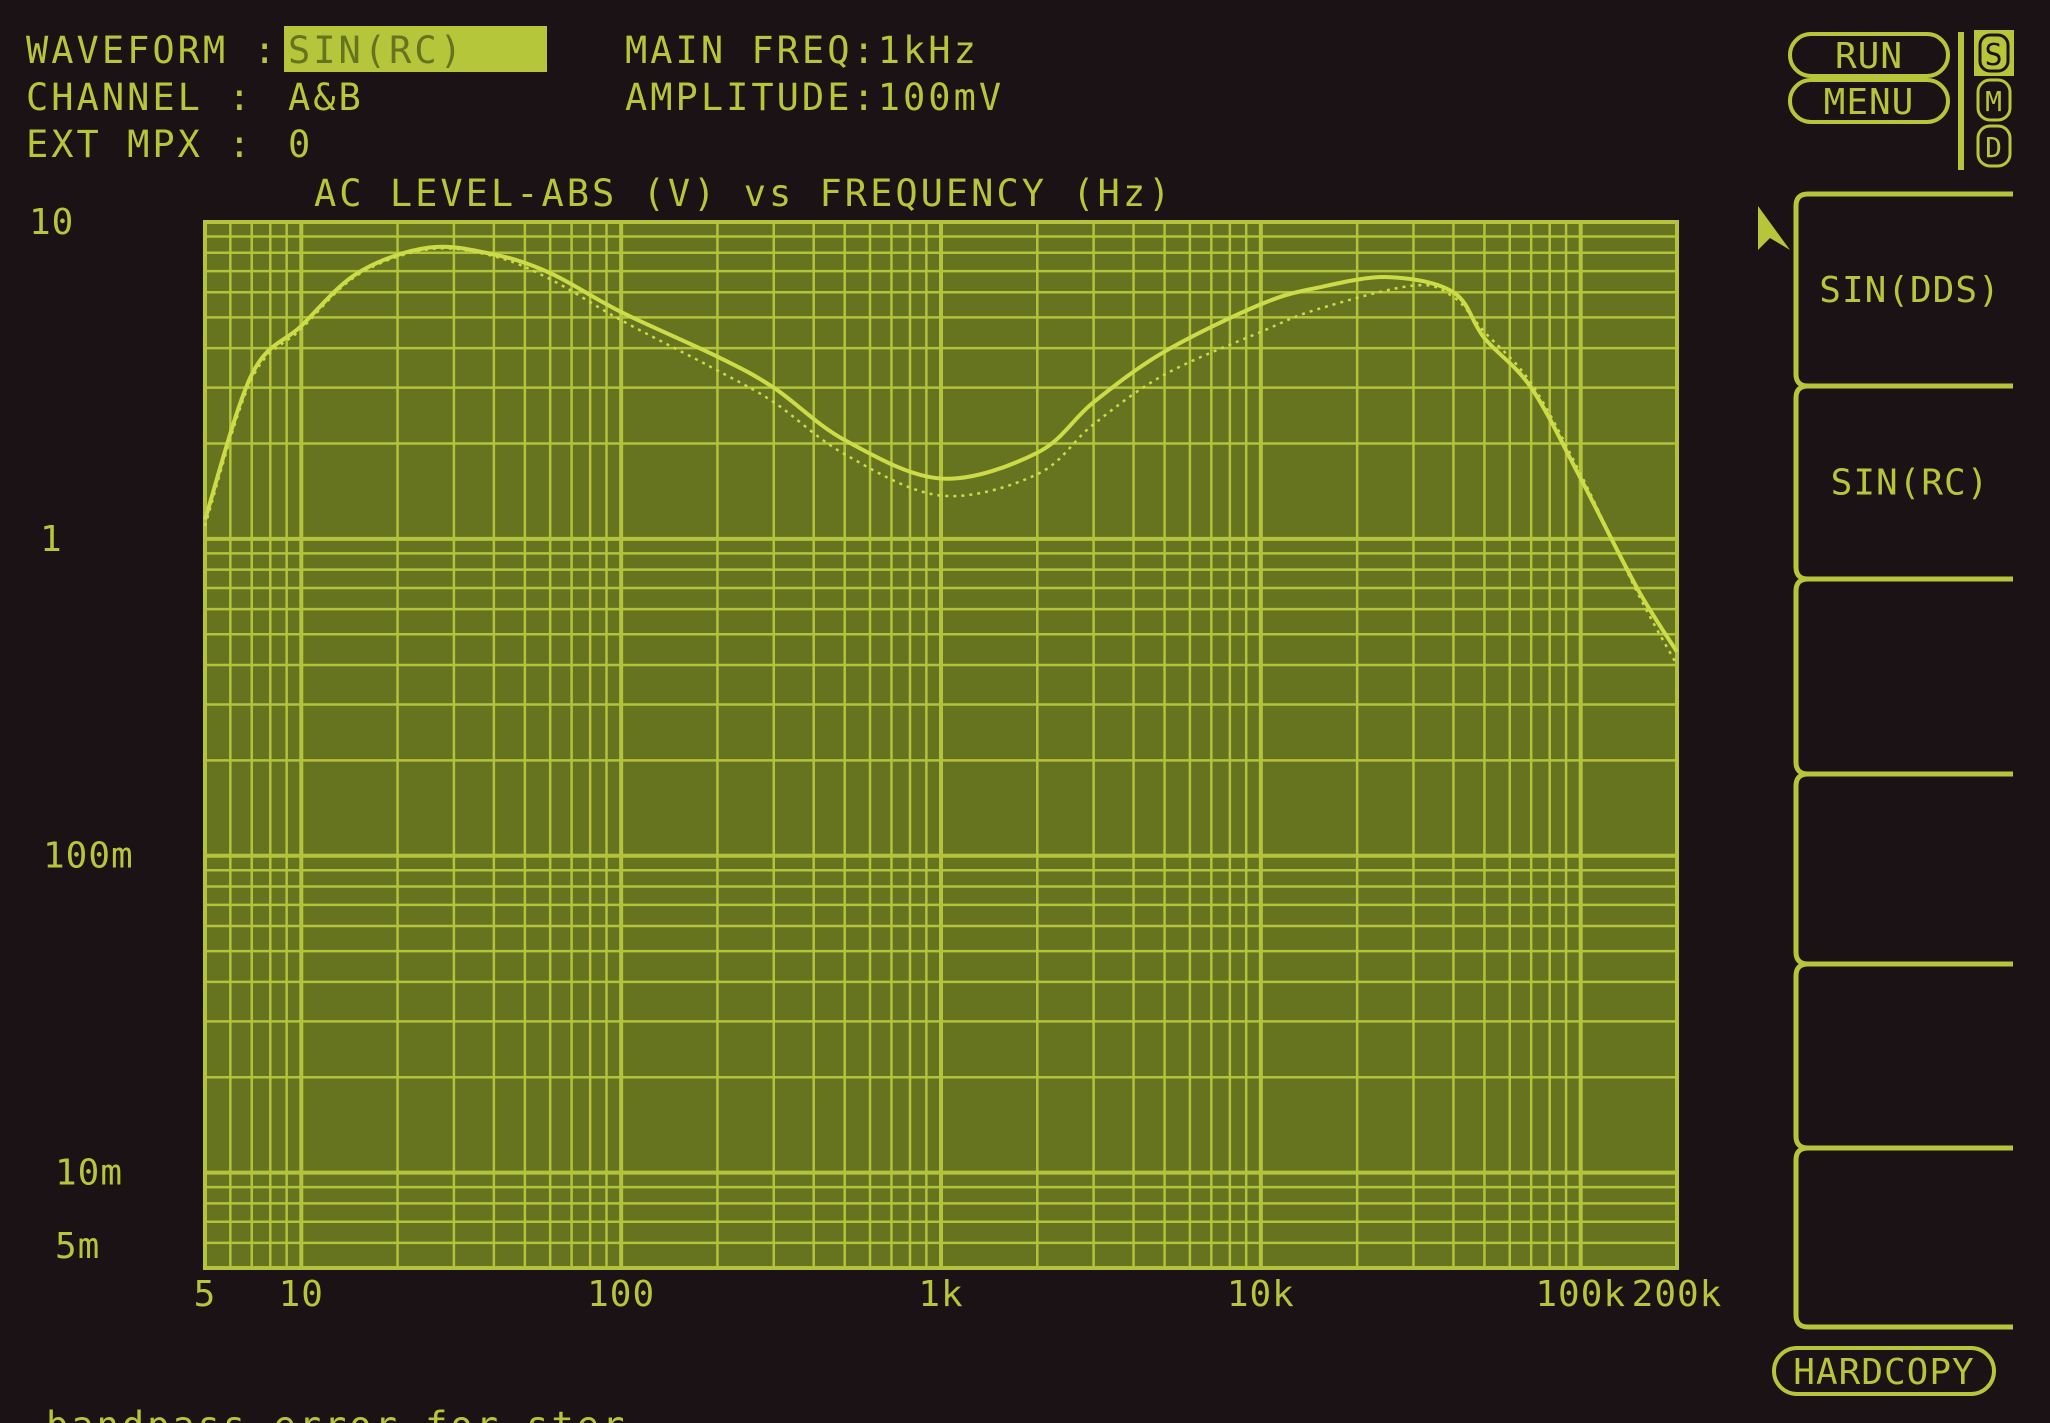  Describe the element at coordinates (621, 1294) in the screenshot. I see `x-tick-label: 100` at that location.